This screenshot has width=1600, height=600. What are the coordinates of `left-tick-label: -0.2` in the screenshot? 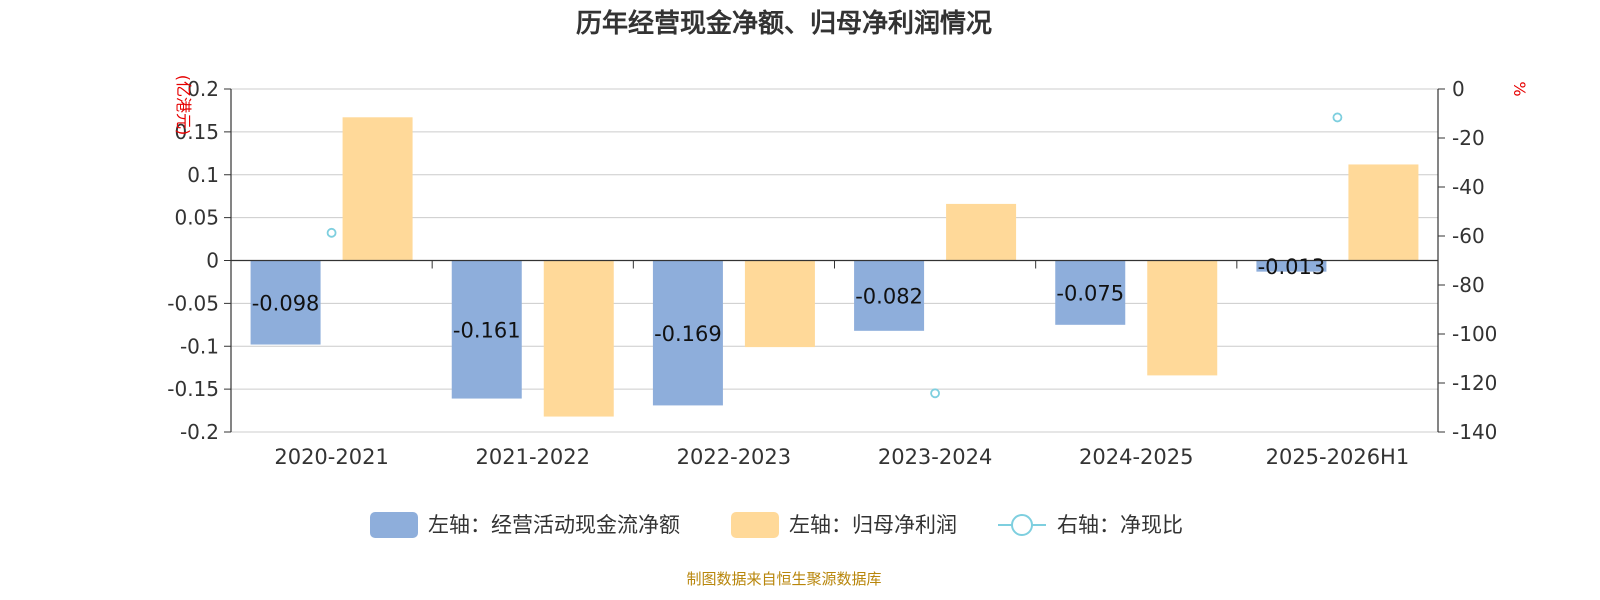 It's located at (199, 432).